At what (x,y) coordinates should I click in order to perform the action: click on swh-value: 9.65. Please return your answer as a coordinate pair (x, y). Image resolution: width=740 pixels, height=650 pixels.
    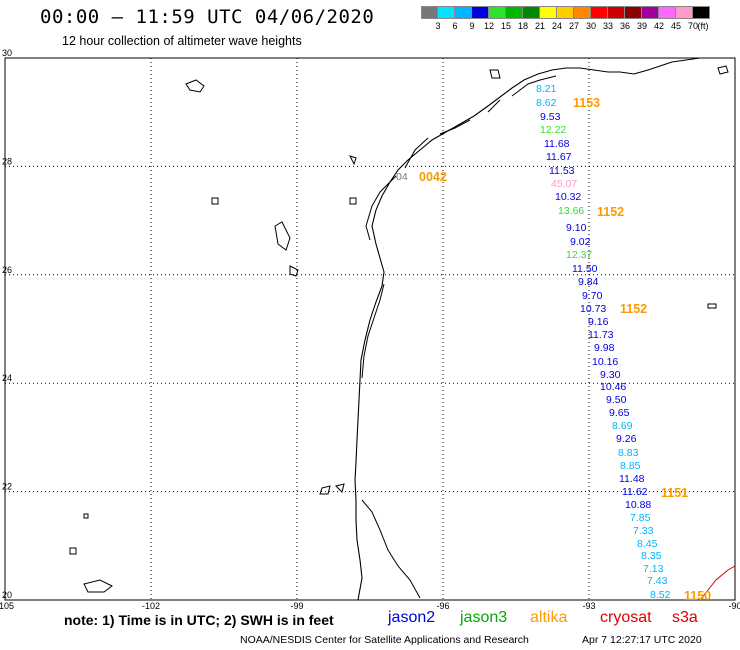
    Looking at the image, I should click on (619, 413).